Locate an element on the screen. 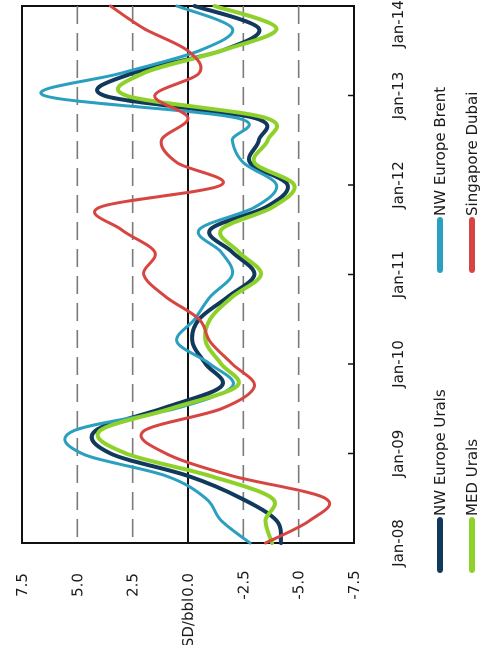  x-tick-label-2: Jan-10 is located at coordinates (398, 364).